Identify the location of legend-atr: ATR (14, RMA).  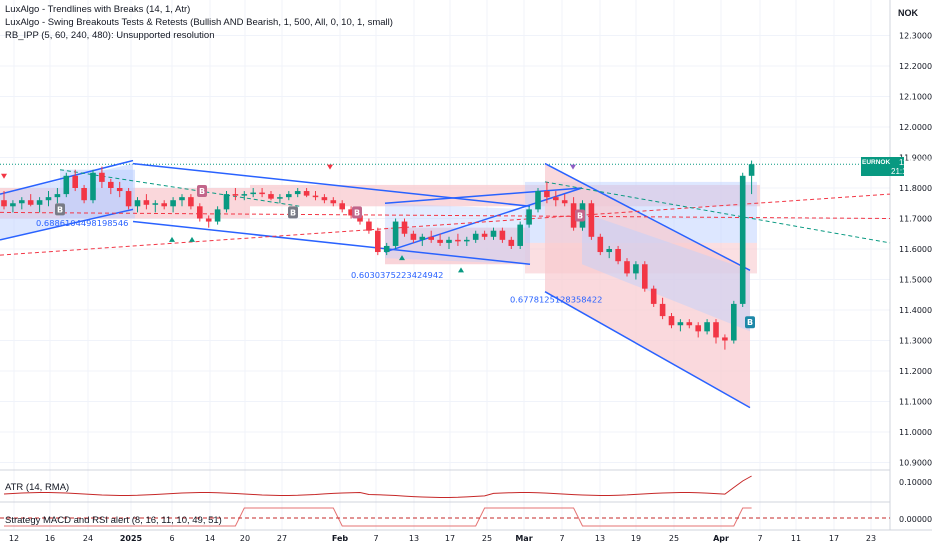
(37, 487).